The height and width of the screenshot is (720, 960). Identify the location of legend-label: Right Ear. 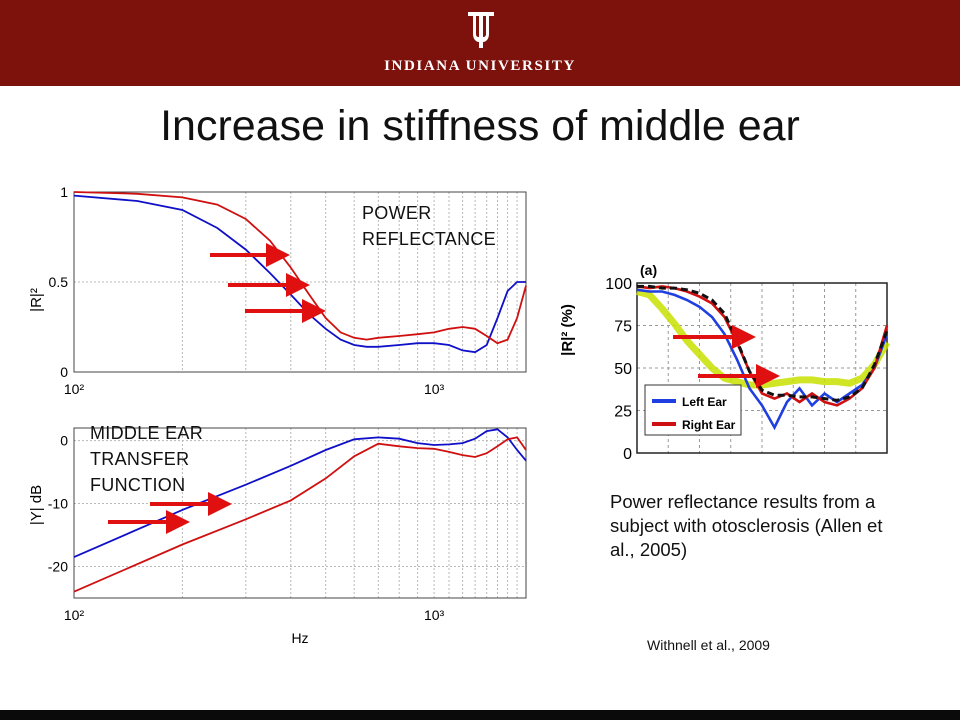
(709, 425).